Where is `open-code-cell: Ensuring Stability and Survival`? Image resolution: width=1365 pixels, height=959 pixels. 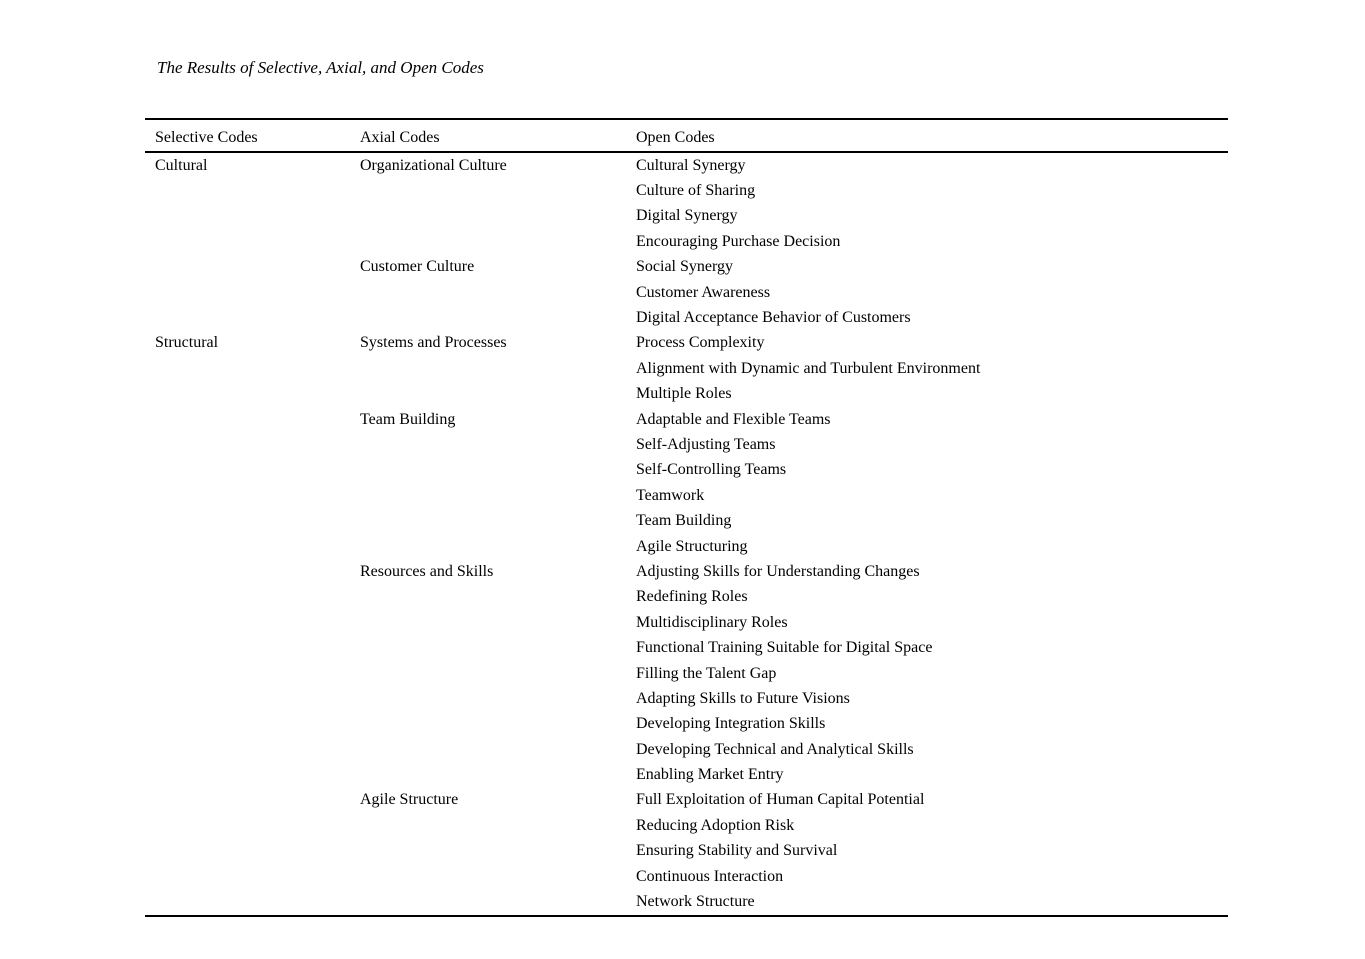 open-code-cell: Ensuring Stability and Survival is located at coordinates (737, 851).